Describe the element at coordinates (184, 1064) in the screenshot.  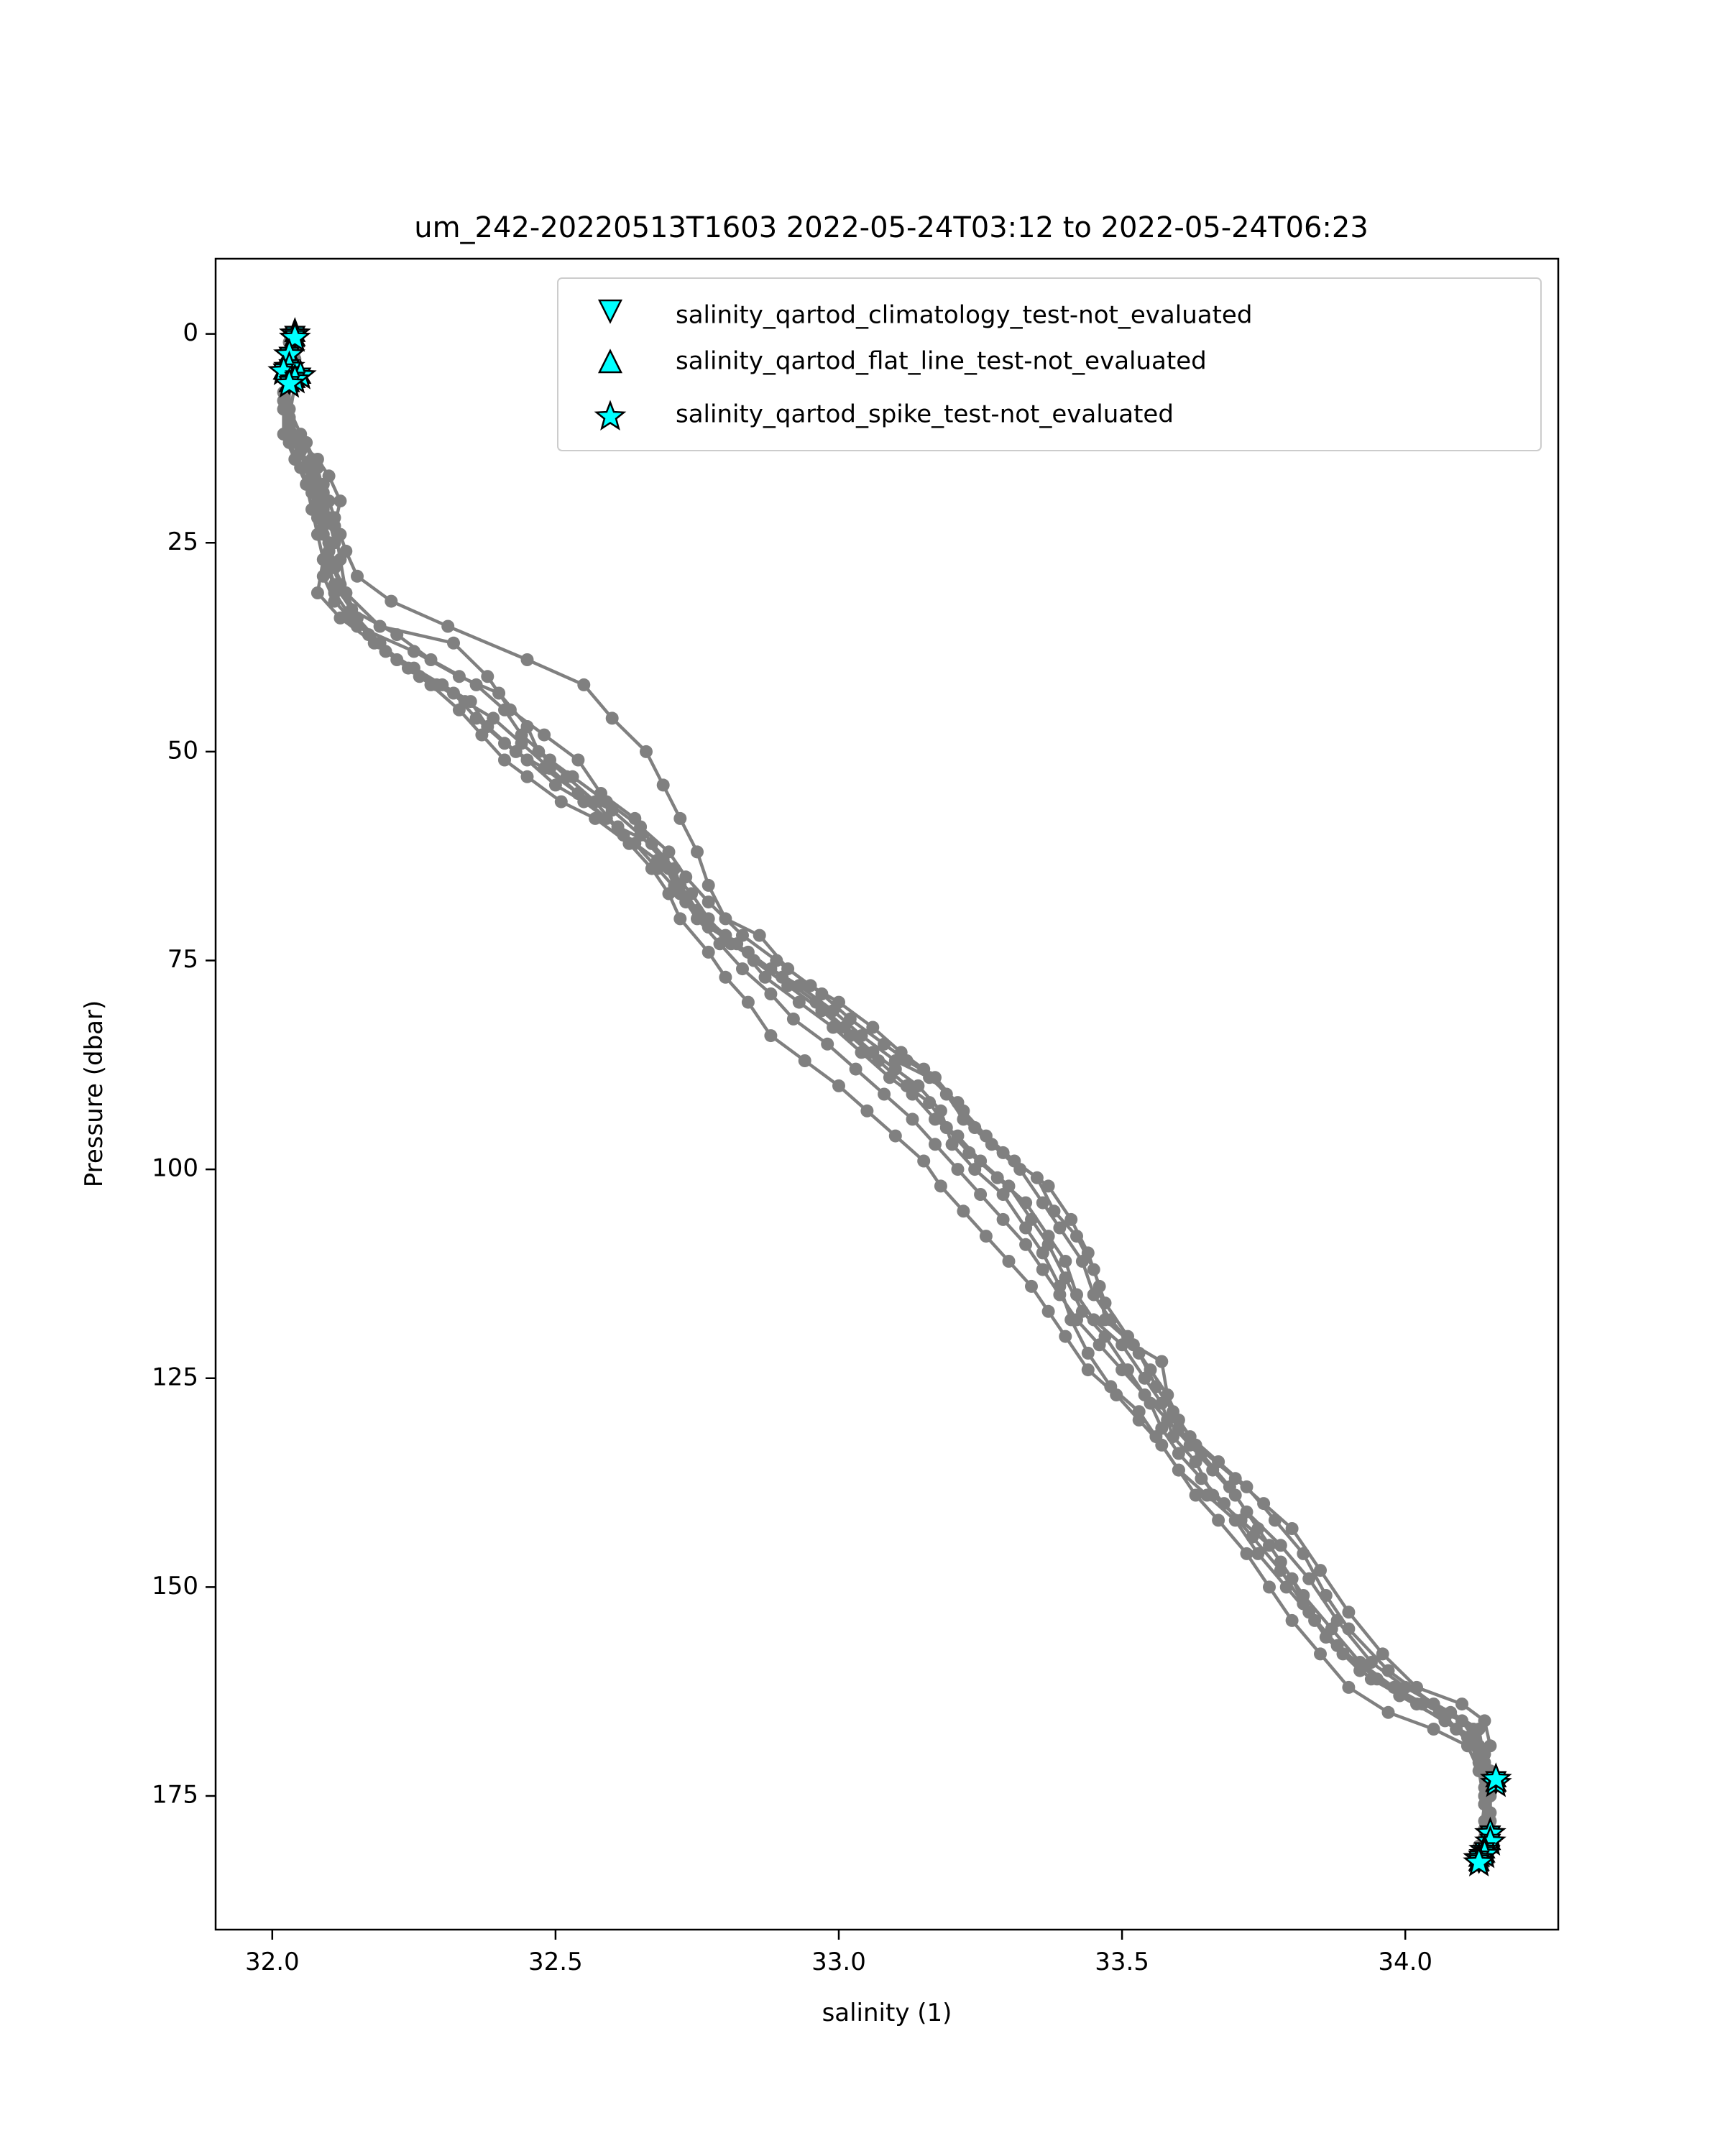
I see `y-axis: 0 25 50 75 100 125 150 175` at that location.